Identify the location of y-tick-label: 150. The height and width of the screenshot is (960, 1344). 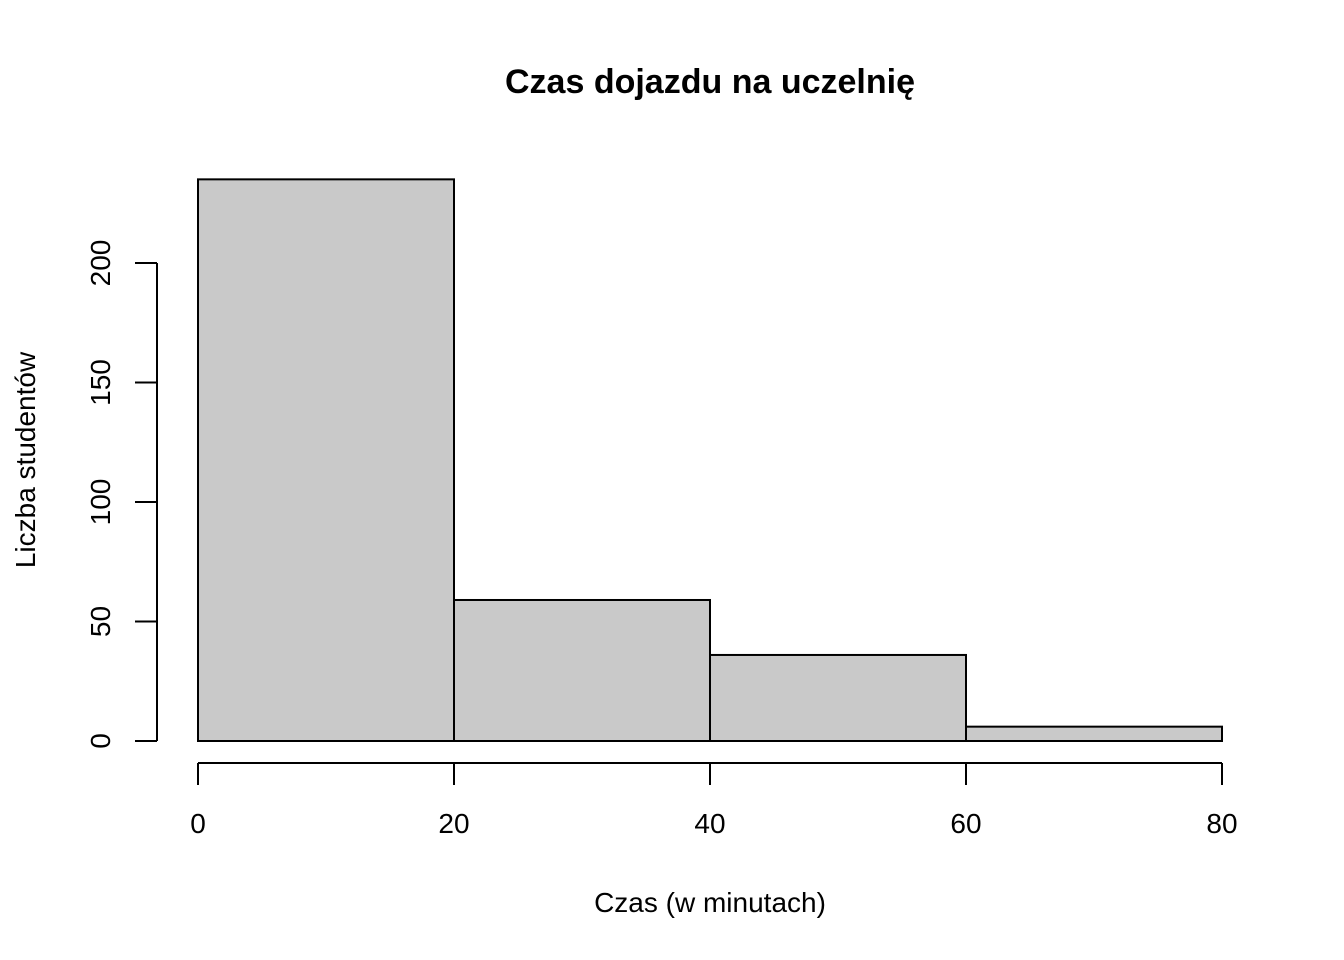
(100, 382).